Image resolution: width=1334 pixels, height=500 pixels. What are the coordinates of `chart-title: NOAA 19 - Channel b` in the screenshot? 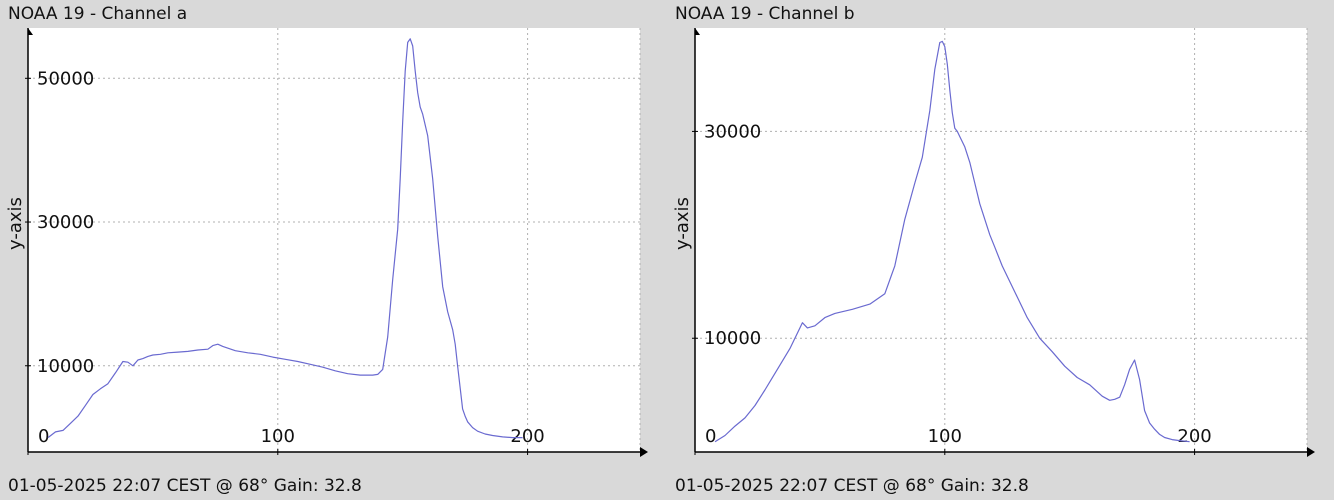 It's located at (765, 14).